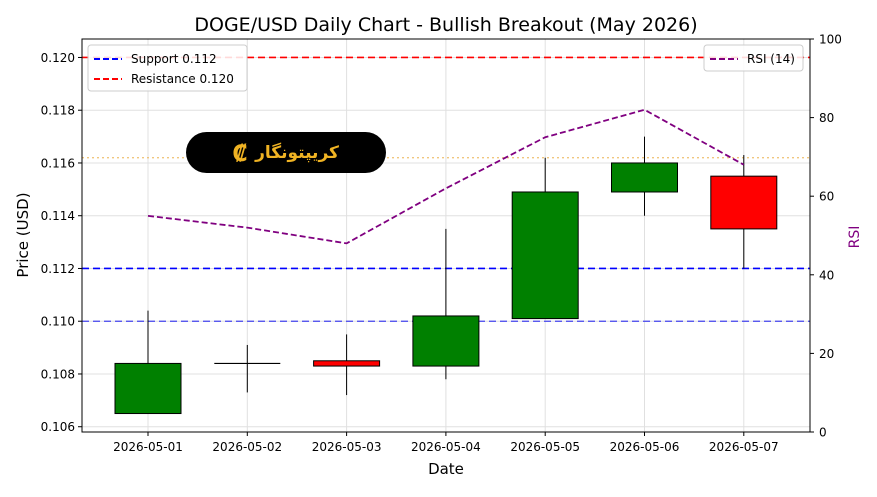 The image size is (877, 497). Describe the element at coordinates (58, 58) in the screenshot. I see `y-tick-label: 0.120` at that location.